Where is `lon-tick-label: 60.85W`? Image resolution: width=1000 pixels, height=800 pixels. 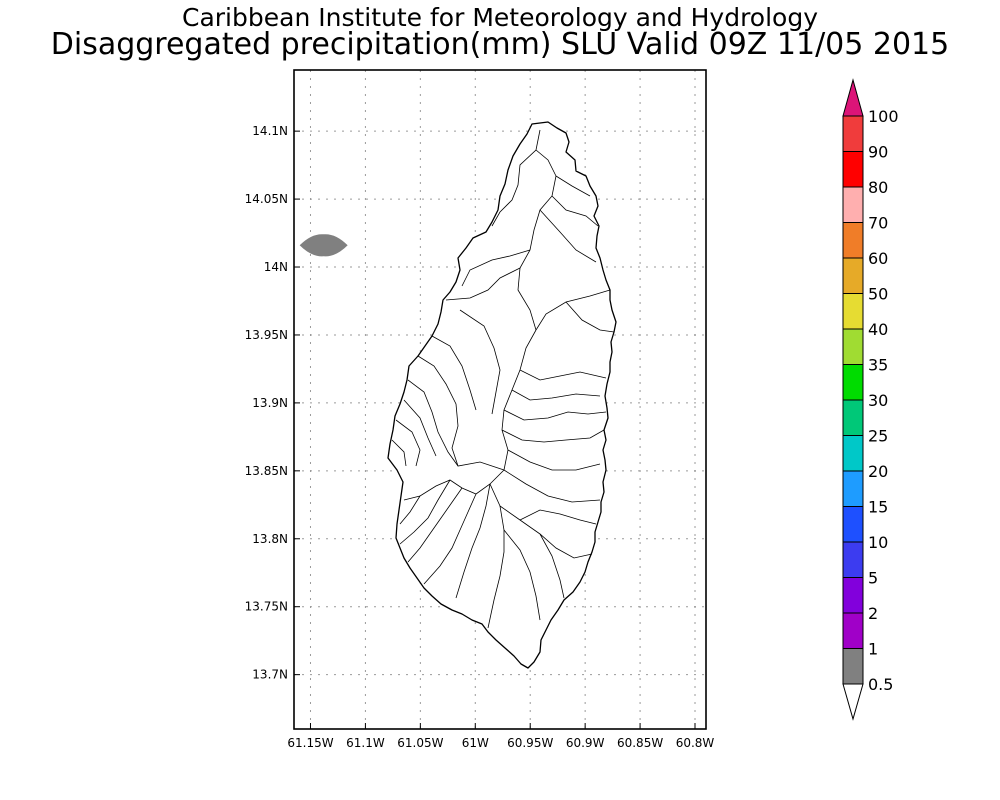 lon-tick-label: 60.85W is located at coordinates (640, 743).